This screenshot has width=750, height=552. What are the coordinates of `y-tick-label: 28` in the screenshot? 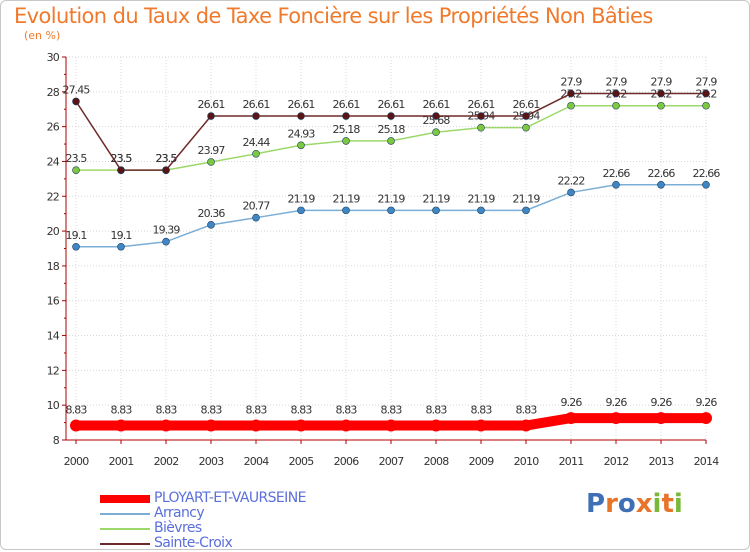 It's located at (53, 92).